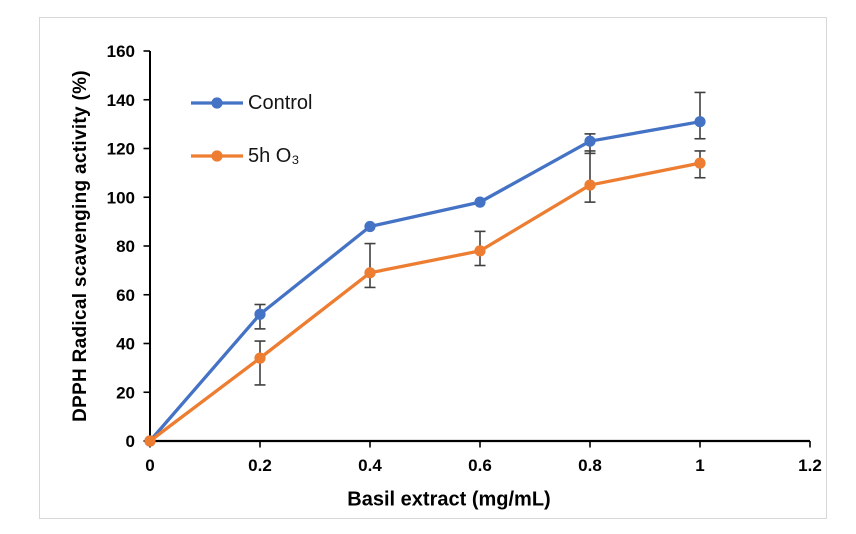 Image resolution: width=856 pixels, height=534 pixels. Describe the element at coordinates (125, 295) in the screenshot. I see `y-tick-label: 60` at that location.